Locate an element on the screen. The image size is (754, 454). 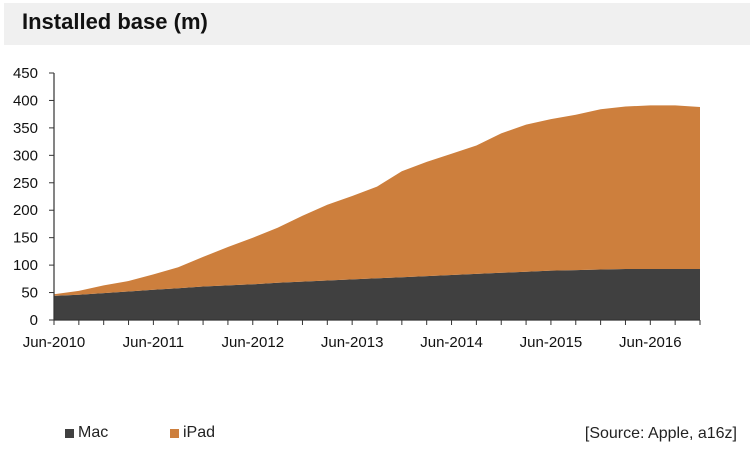
legend-item-mac: Mac is located at coordinates (86, 433).